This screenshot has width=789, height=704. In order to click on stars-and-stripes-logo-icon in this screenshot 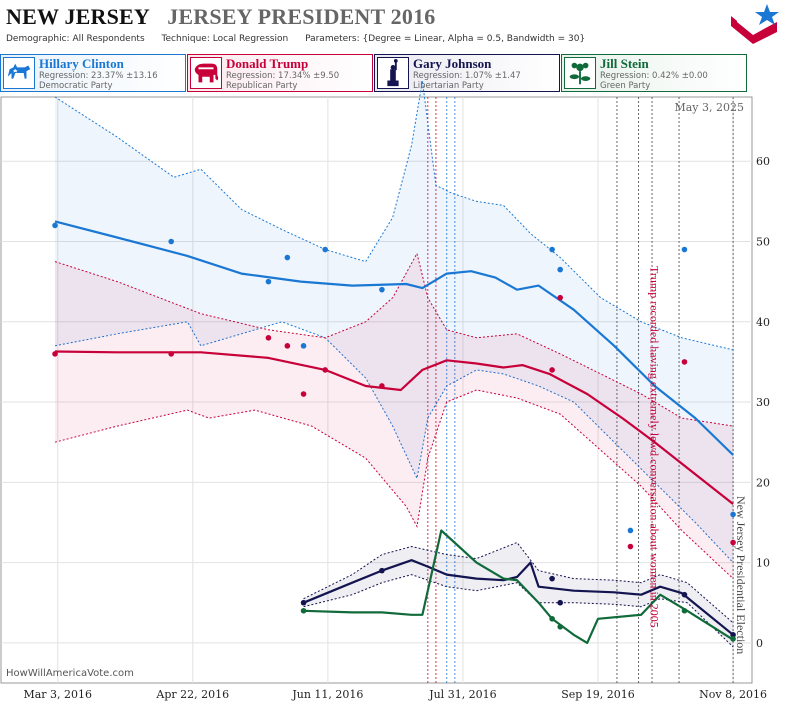, I will do `click(755, 24)`.